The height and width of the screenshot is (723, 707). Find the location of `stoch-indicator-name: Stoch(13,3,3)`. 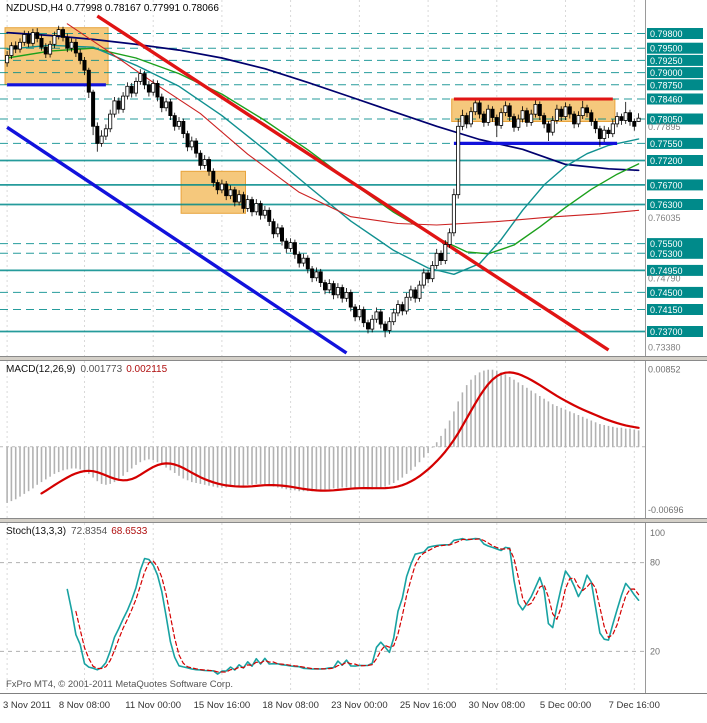

stoch-indicator-name: Stoch(13,3,3) is located at coordinates (36, 531).